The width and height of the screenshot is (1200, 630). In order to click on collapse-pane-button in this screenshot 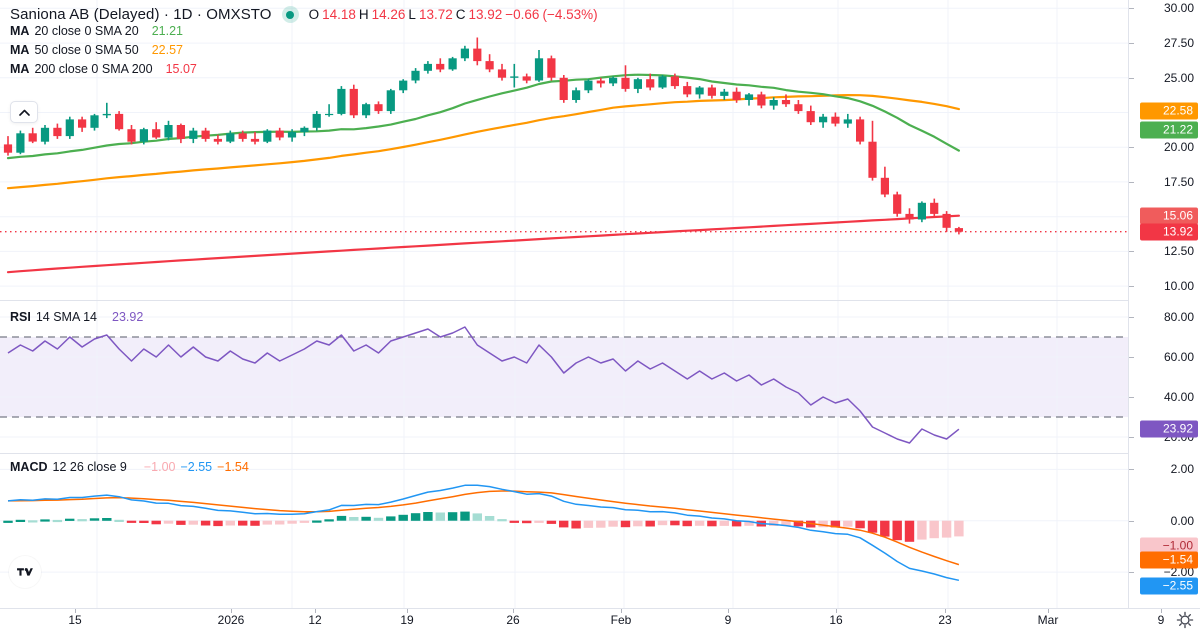, I will do `click(24, 112)`.